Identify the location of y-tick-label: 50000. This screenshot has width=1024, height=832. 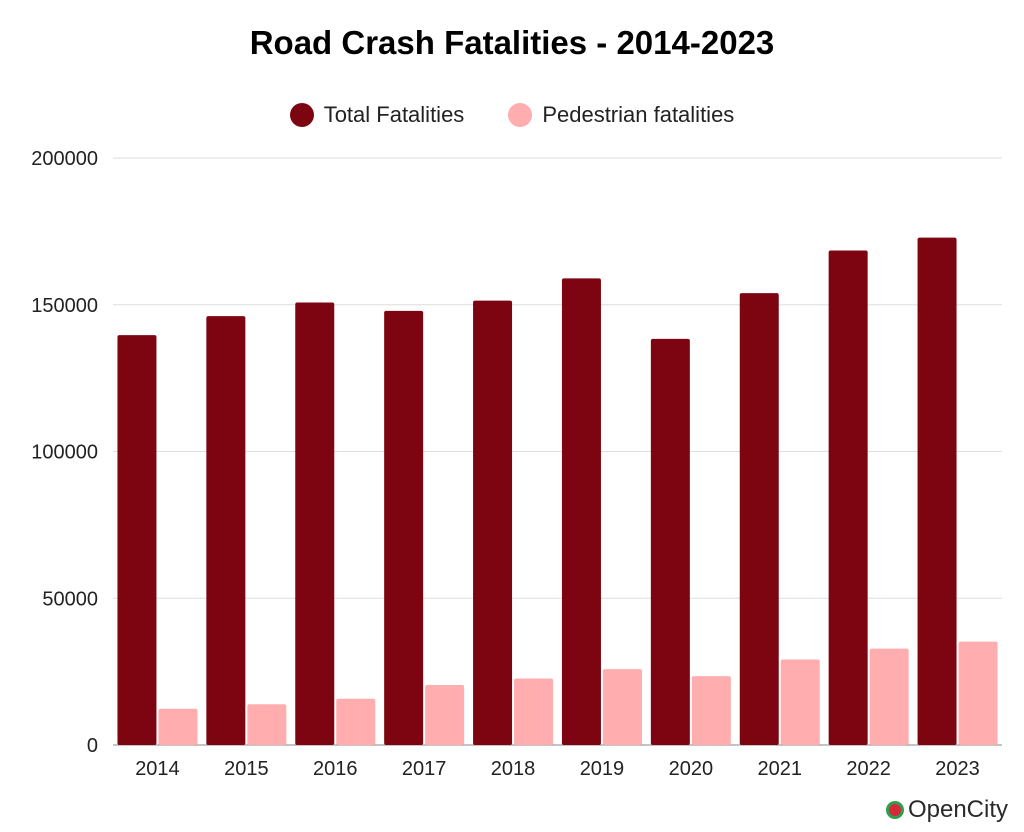
(70, 599).